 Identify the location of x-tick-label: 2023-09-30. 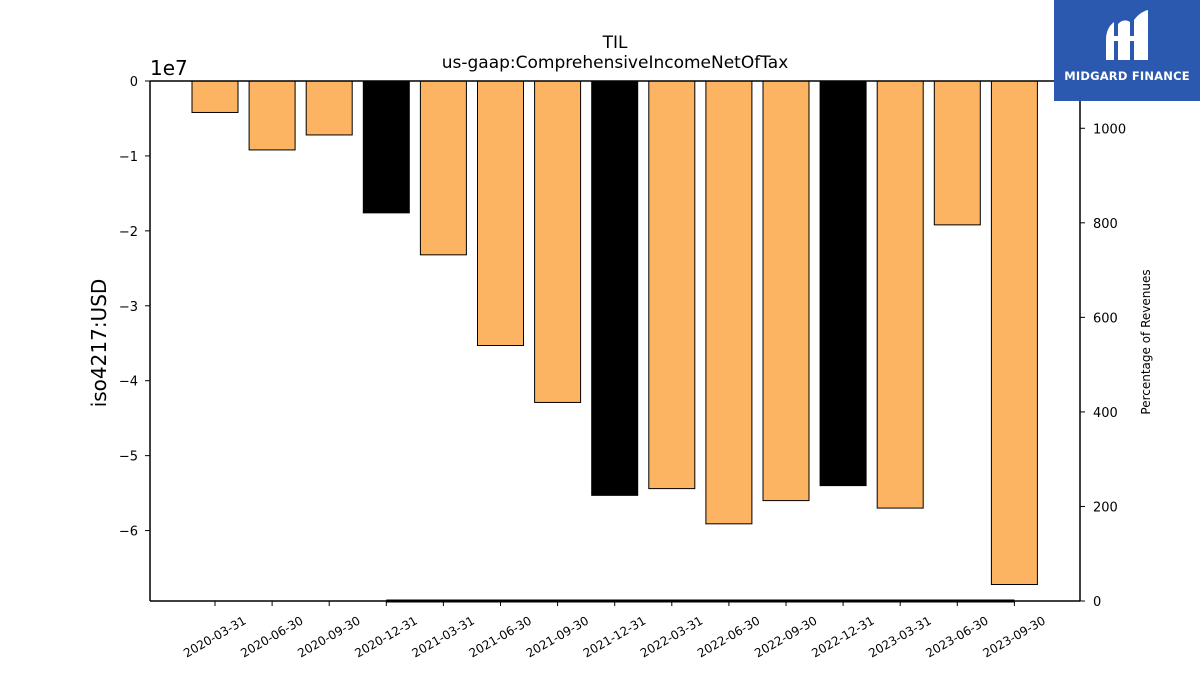
(1013, 636).